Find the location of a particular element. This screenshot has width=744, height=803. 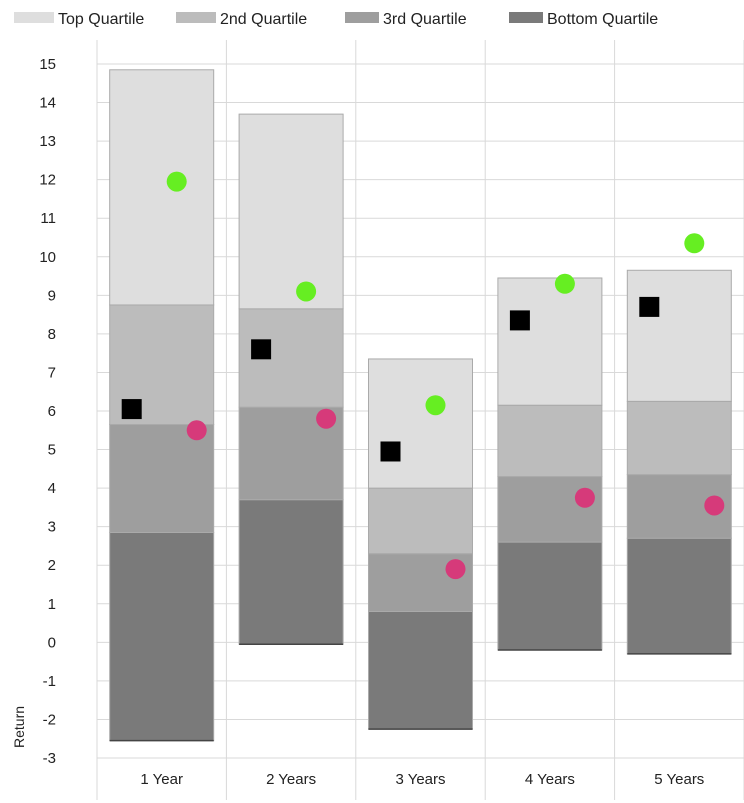

y-tick-label: 10 is located at coordinates (47, 257).